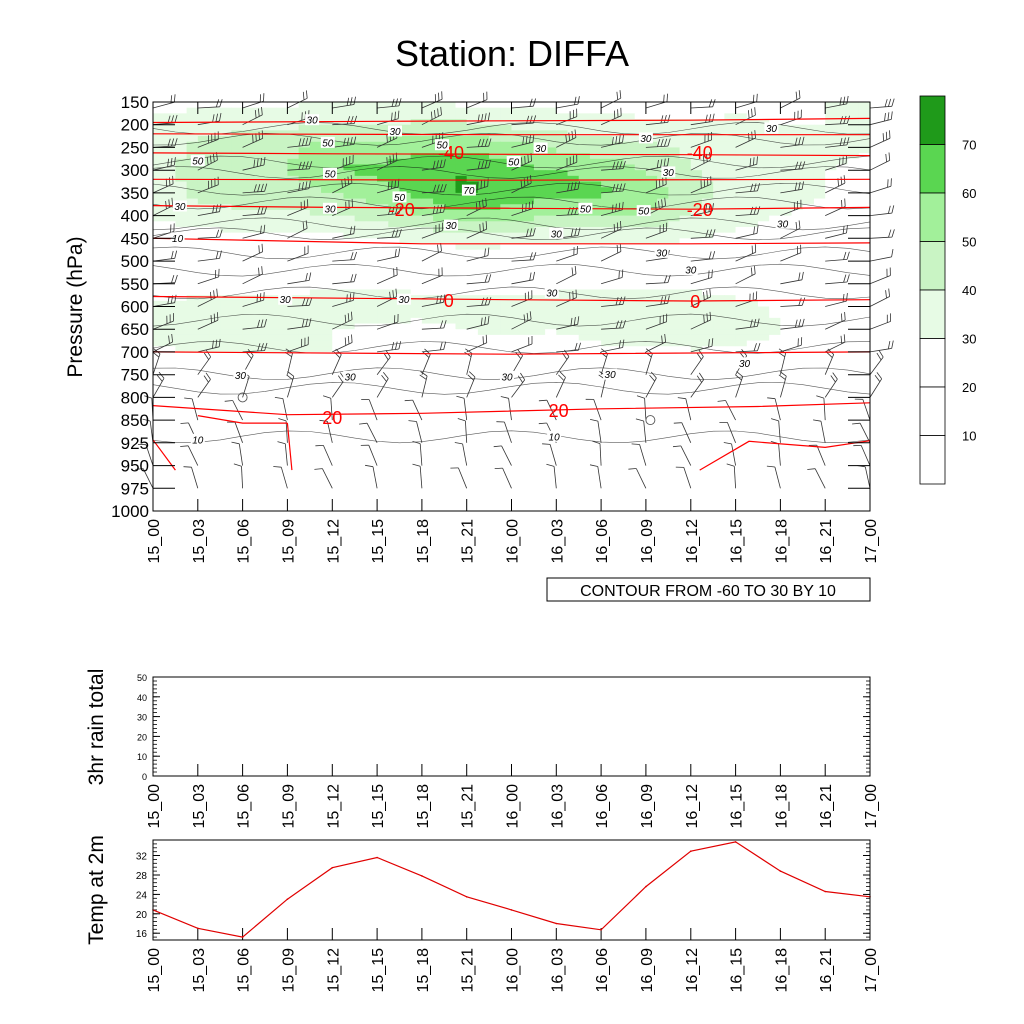  I want to click on wind-barb-staff, so click(701, 143).